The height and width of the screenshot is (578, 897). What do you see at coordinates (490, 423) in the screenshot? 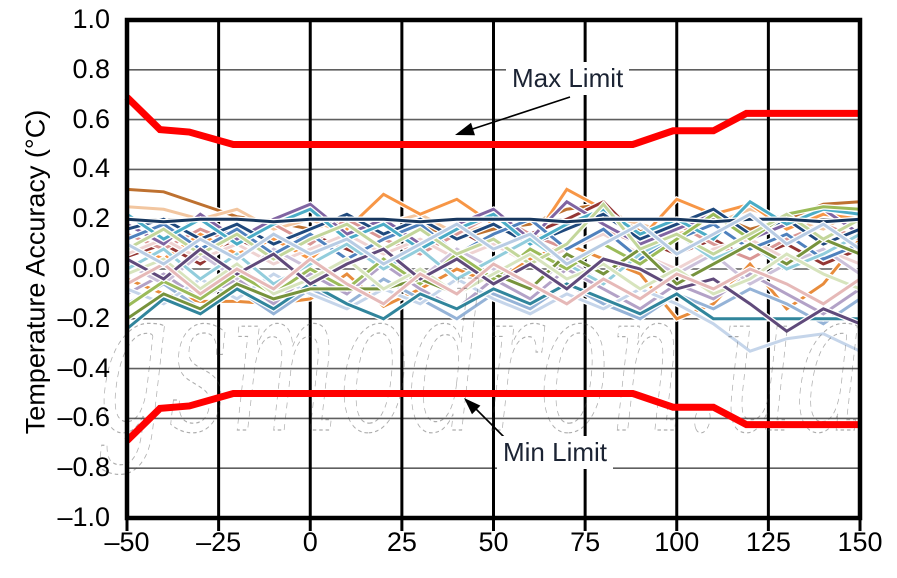
I see `min-limit-arrow` at bounding box center [490, 423].